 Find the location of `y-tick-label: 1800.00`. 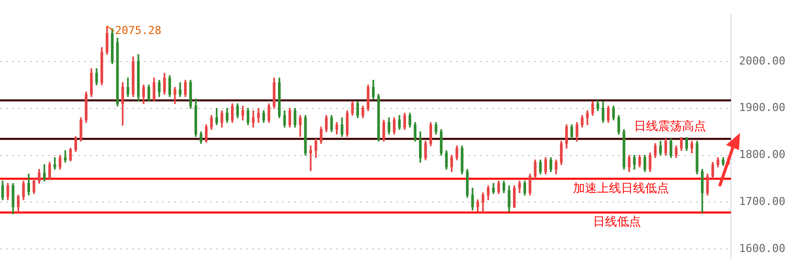

y-tick-label: 1800.00 is located at coordinates (762, 155).